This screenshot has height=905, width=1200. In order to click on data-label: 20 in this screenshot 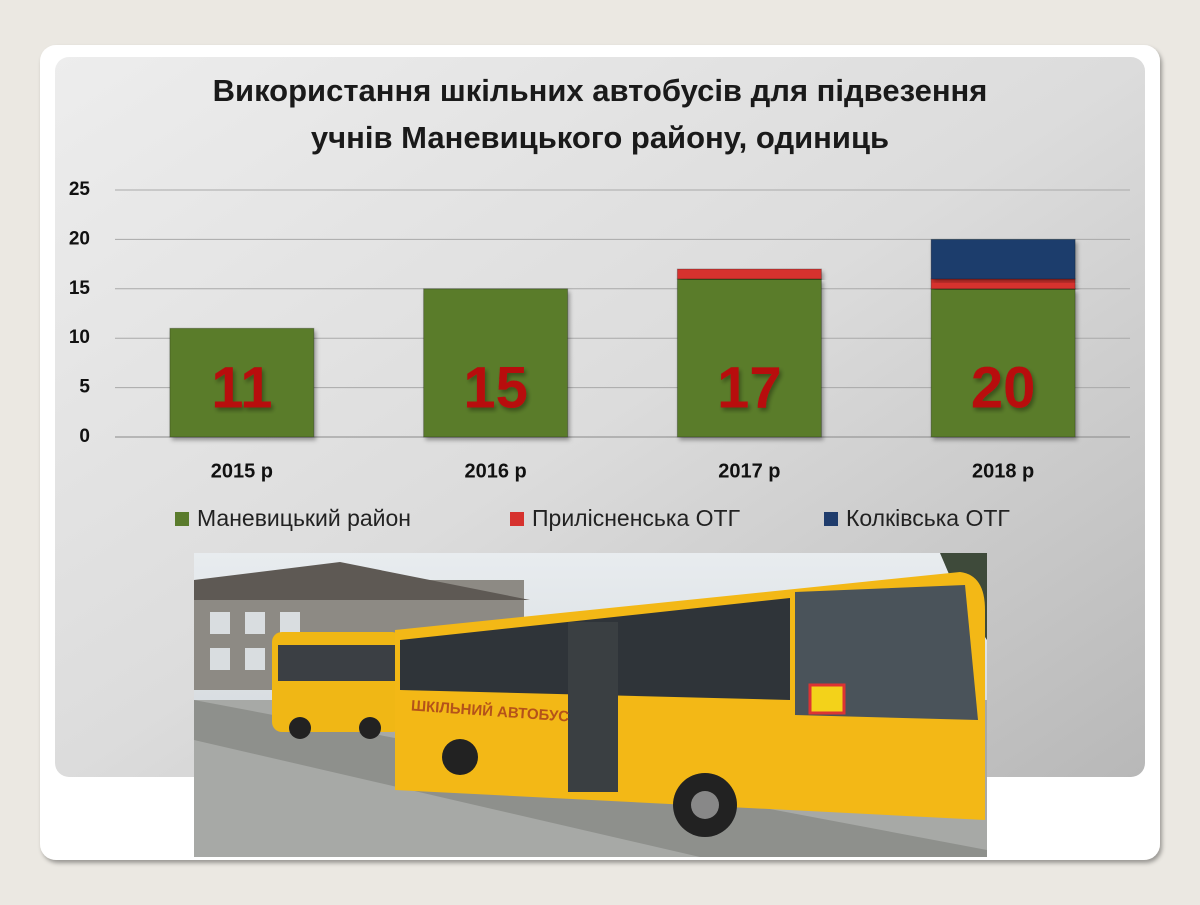, I will do `click(1003, 387)`.